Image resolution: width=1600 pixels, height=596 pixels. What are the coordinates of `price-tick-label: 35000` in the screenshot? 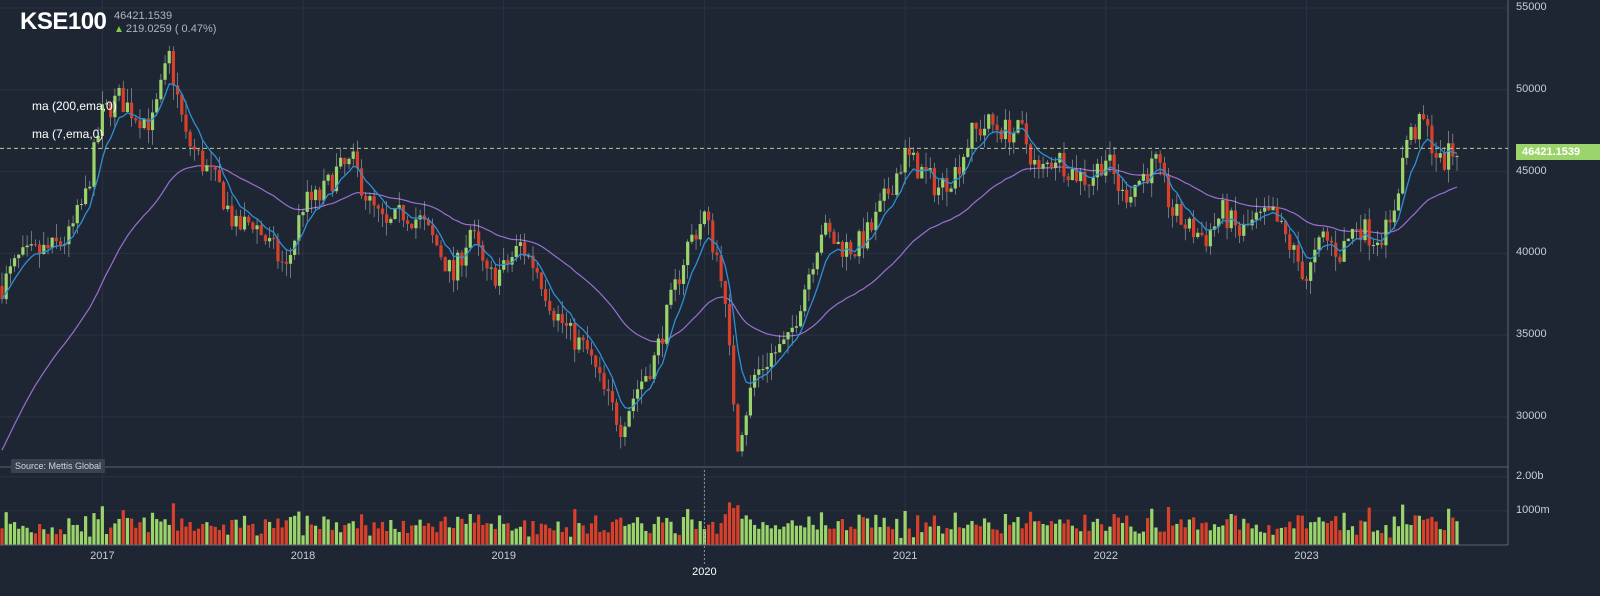 It's located at (1531, 334).